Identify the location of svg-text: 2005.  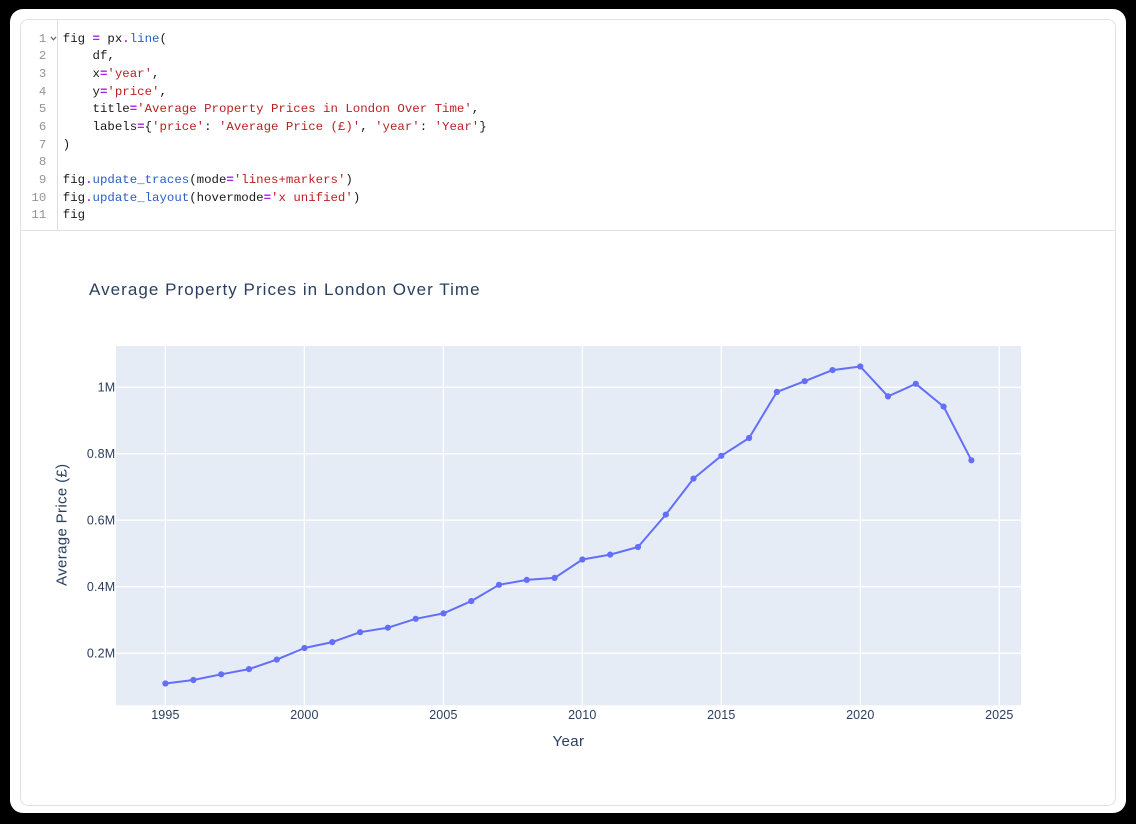
(443, 715).